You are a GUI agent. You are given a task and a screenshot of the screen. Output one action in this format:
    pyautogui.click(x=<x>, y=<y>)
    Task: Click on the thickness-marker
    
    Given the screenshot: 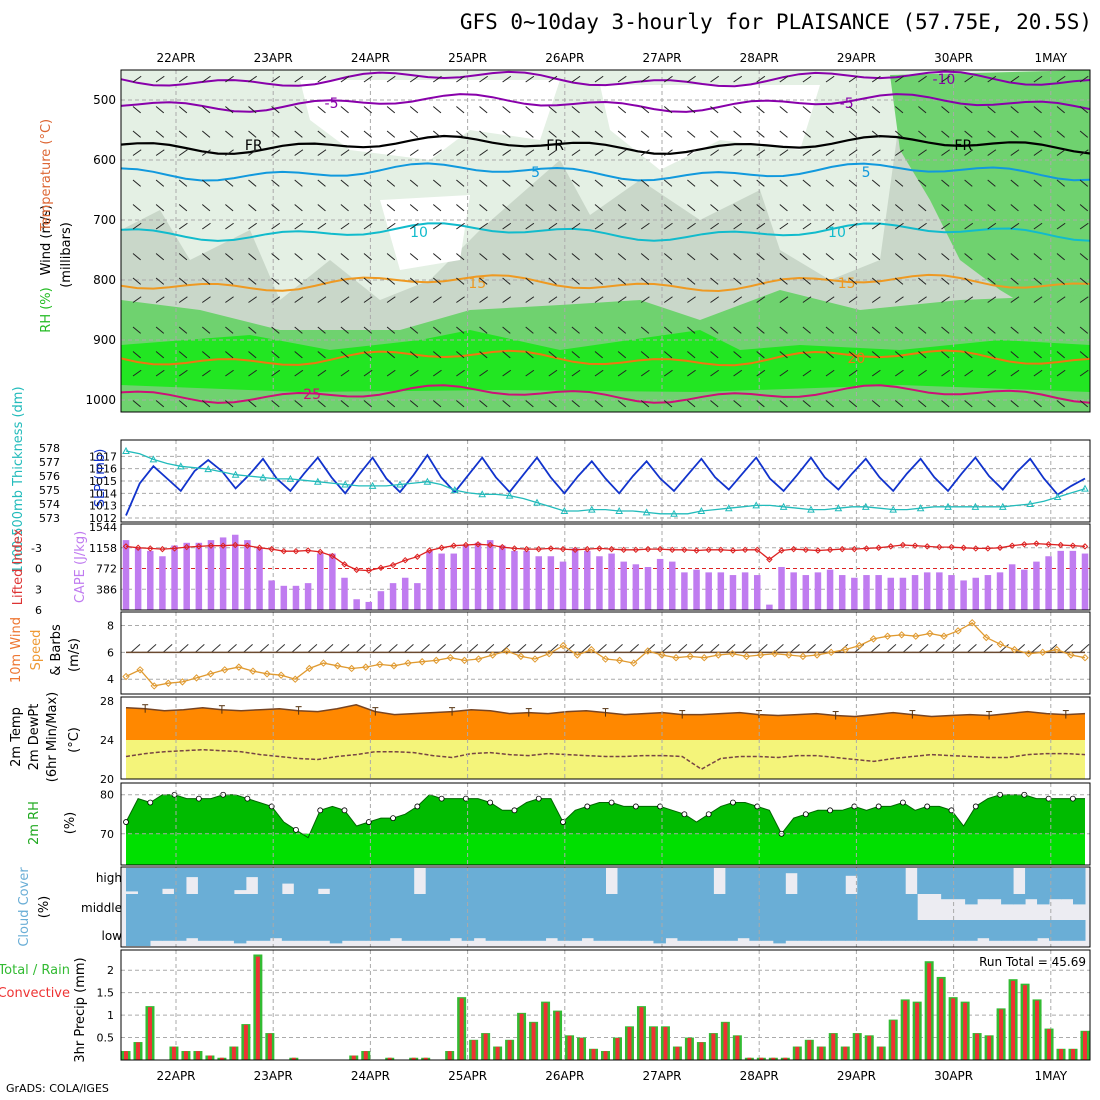 What is the action you would take?
    pyautogui.click(x=153, y=459)
    